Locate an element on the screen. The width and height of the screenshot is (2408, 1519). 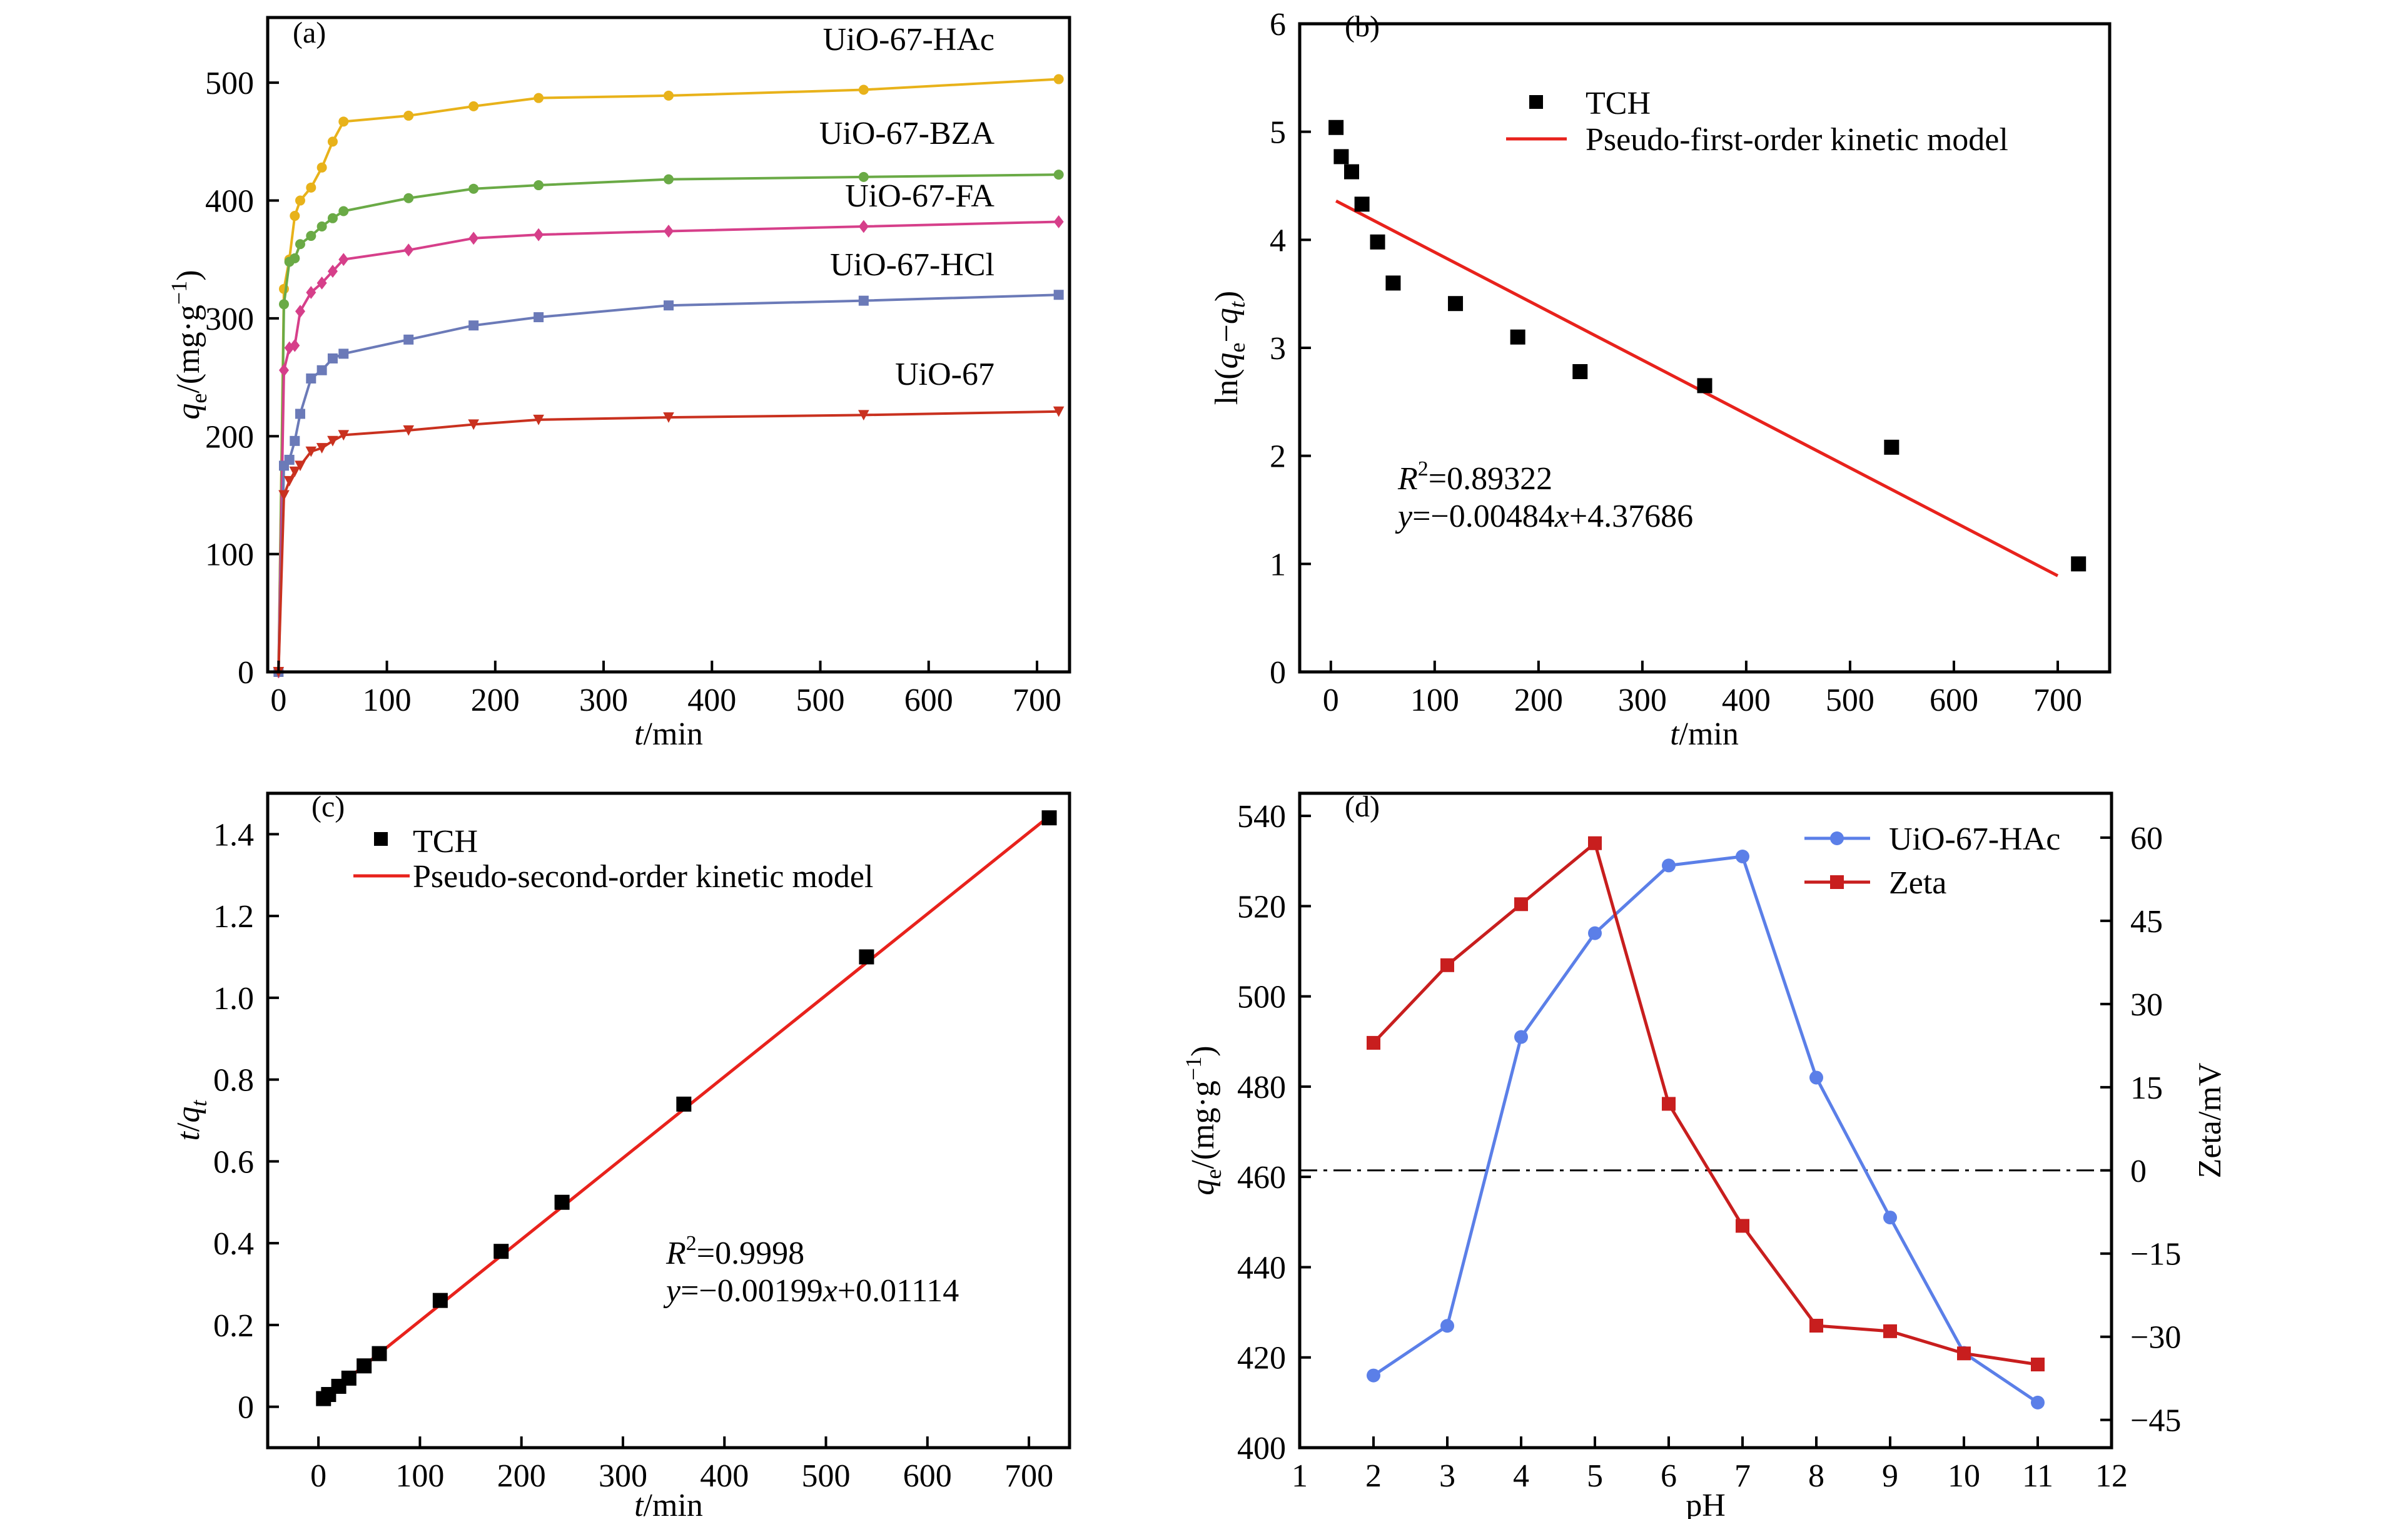
series-line-uio-67-hac is located at coordinates (1706, 1129).